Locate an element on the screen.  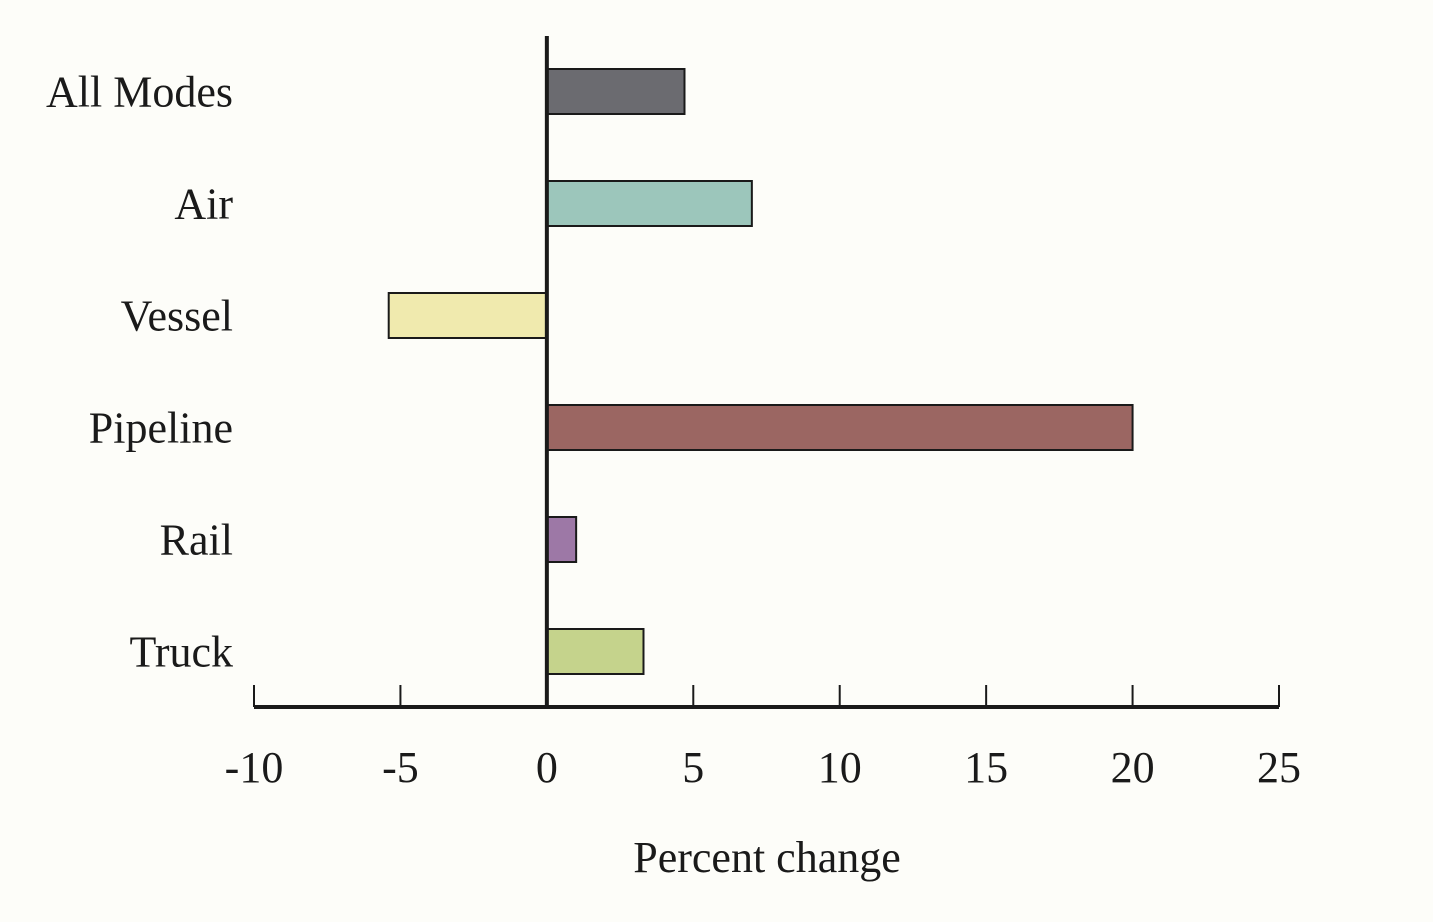
x-tick-label-2: 0 is located at coordinates (547, 767).